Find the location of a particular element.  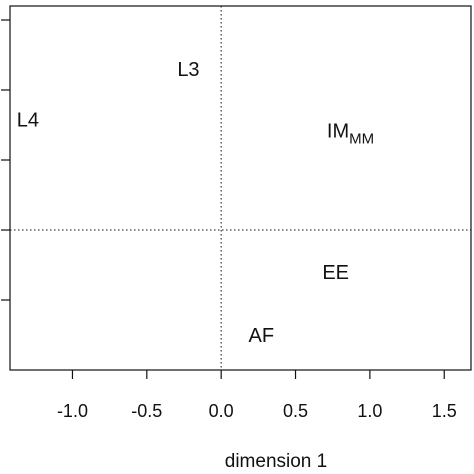

x-tick-label: -0.5 is located at coordinates (146, 411).